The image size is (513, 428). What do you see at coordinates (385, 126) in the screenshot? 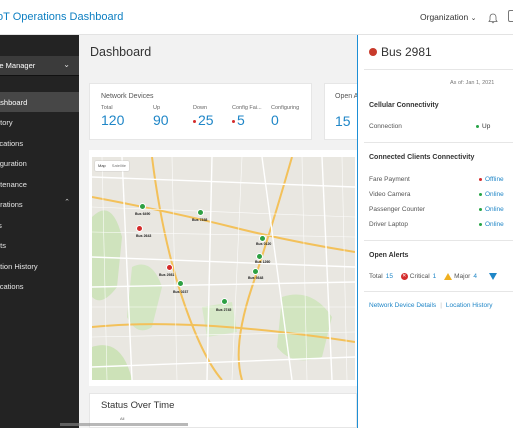
I see `connection-label: Connection` at bounding box center [385, 126].